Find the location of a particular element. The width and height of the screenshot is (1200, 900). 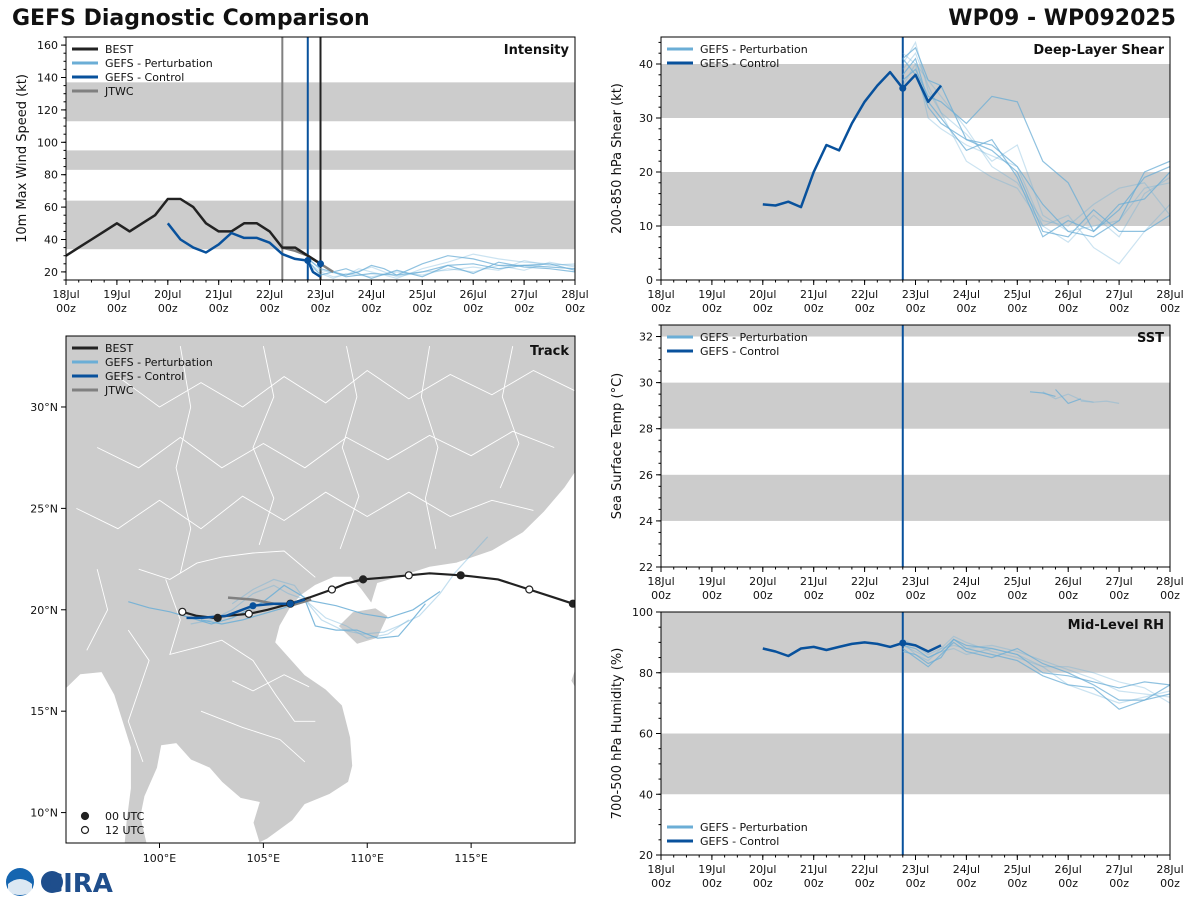

y-tick-label: 30 is located at coordinates (646, 383).